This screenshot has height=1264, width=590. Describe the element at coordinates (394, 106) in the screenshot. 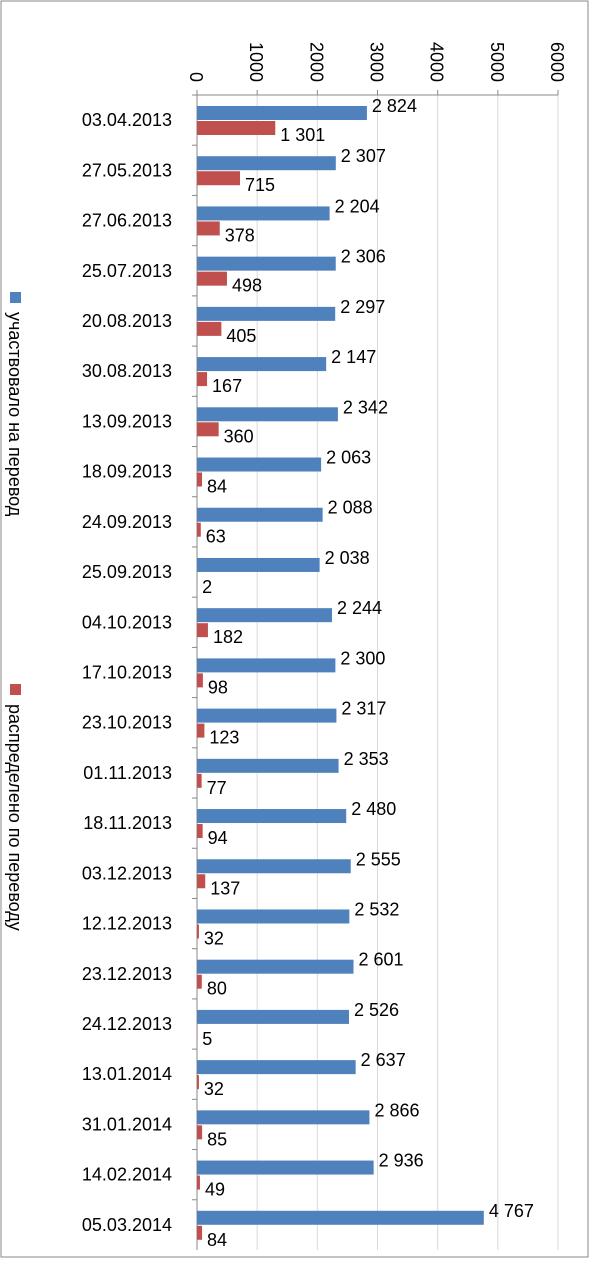

I see `data-label: 2 824` at that location.